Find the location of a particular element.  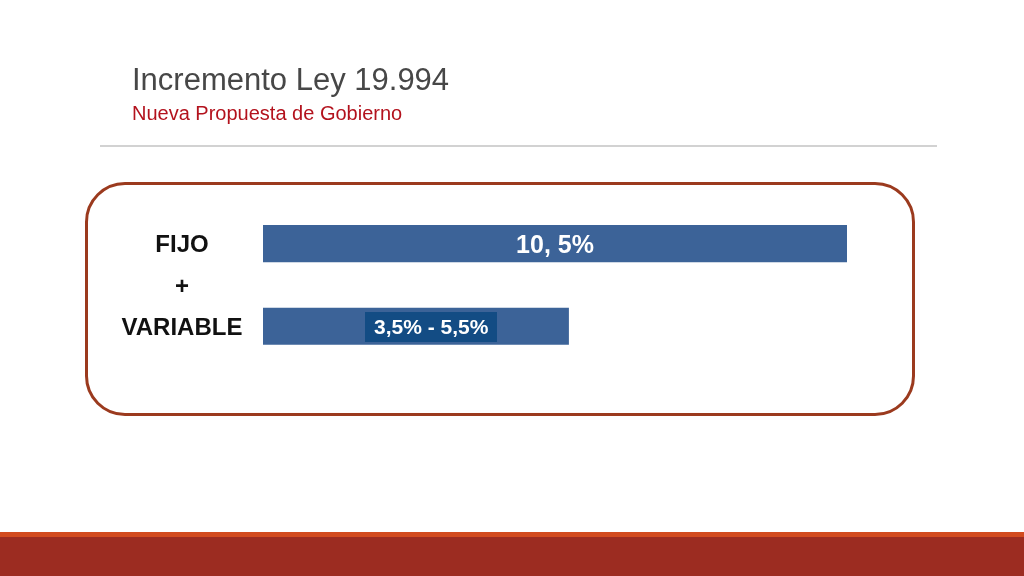

y-tick-label: VARIABLE is located at coordinates (182, 326).